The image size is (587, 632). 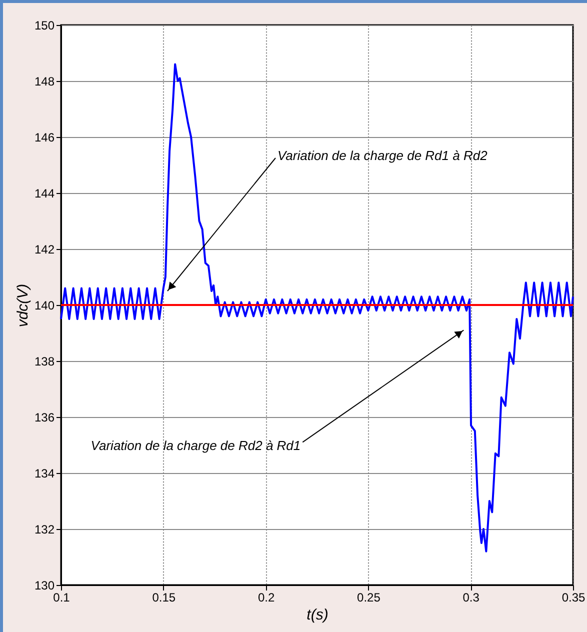 I want to click on y-tick-label: 146, so click(x=44, y=137).